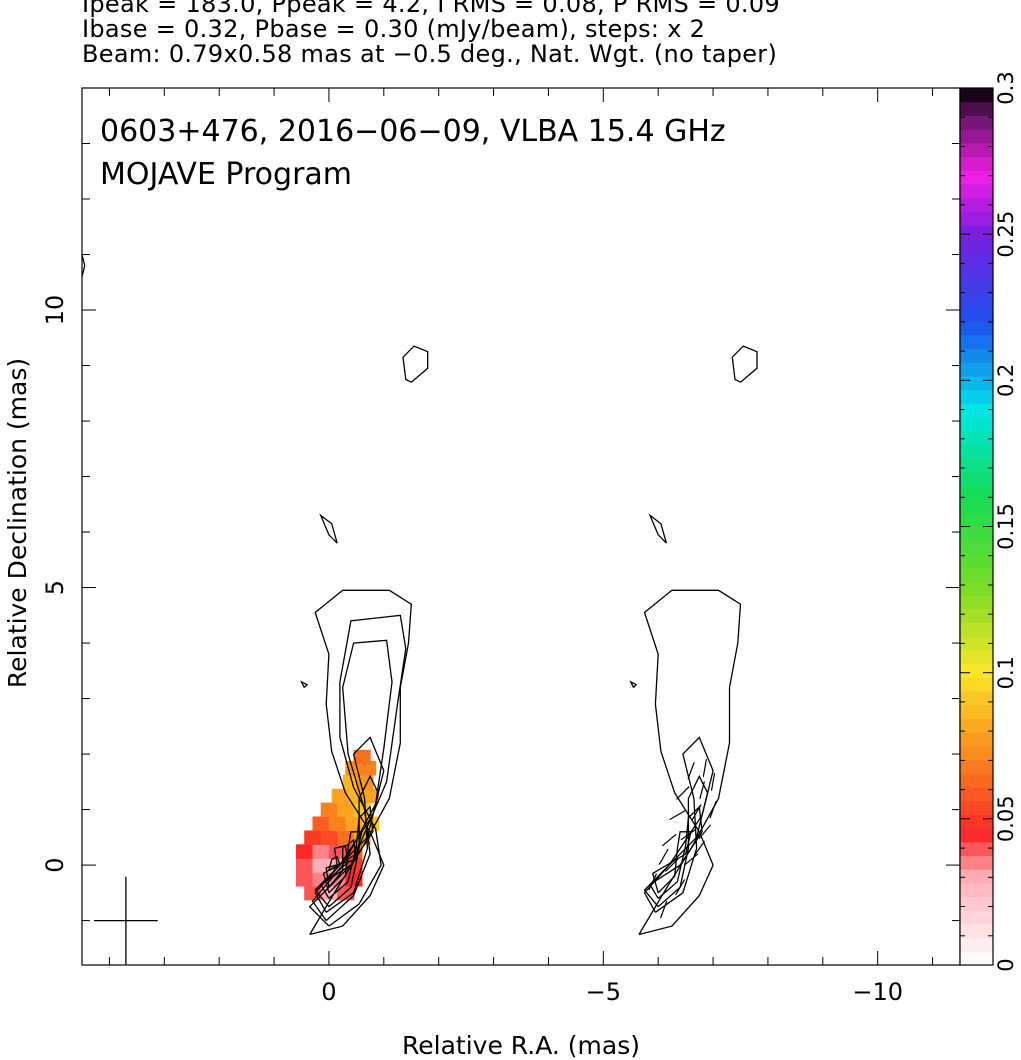  What do you see at coordinates (126, 920) in the screenshot?
I see `beam-marker` at bounding box center [126, 920].